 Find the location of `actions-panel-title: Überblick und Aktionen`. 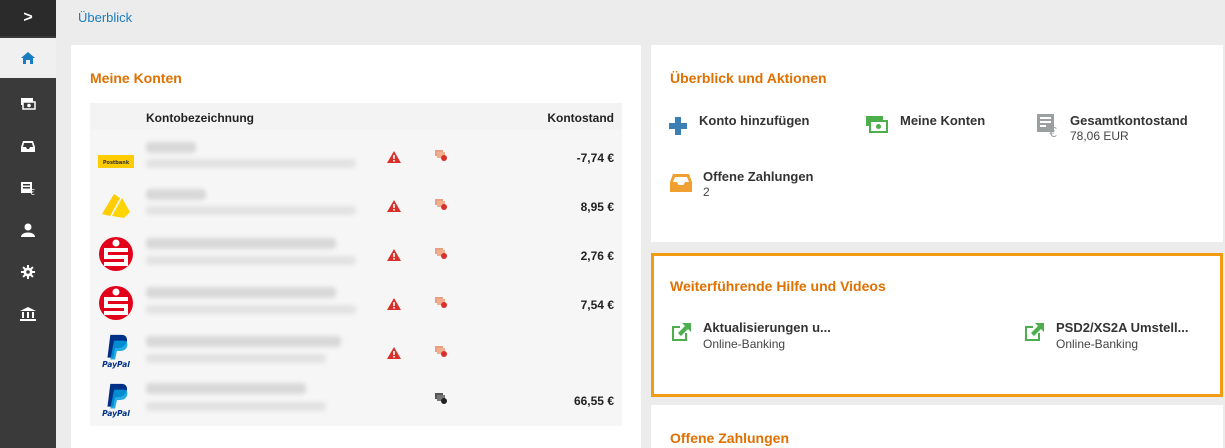

actions-panel-title: Überblick und Aktionen is located at coordinates (748, 78).